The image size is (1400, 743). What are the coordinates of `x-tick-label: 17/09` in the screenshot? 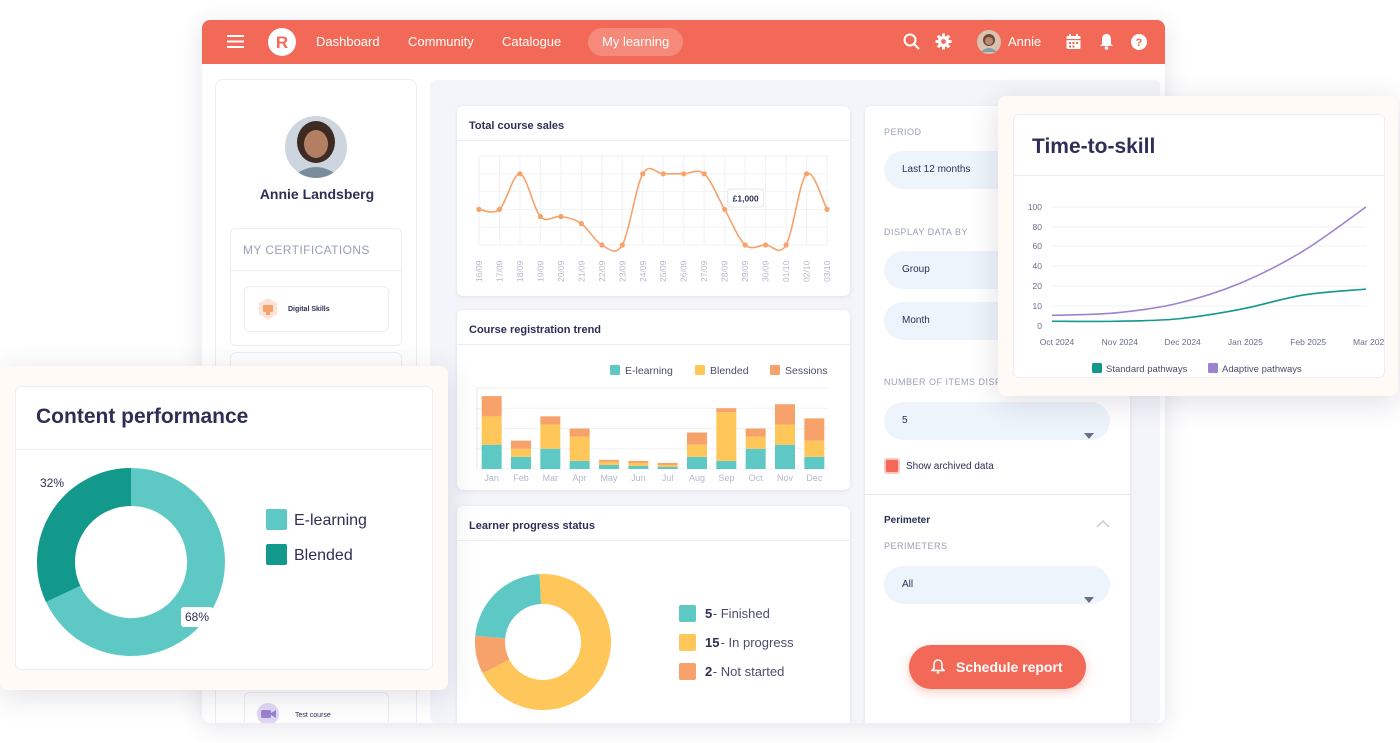 It's located at (499, 271).